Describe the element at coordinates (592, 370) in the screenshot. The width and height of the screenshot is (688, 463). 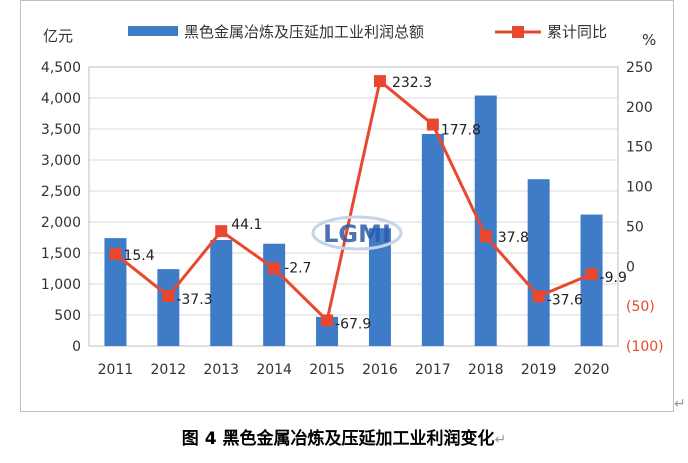
I see `x-tick-label: 2020` at that location.